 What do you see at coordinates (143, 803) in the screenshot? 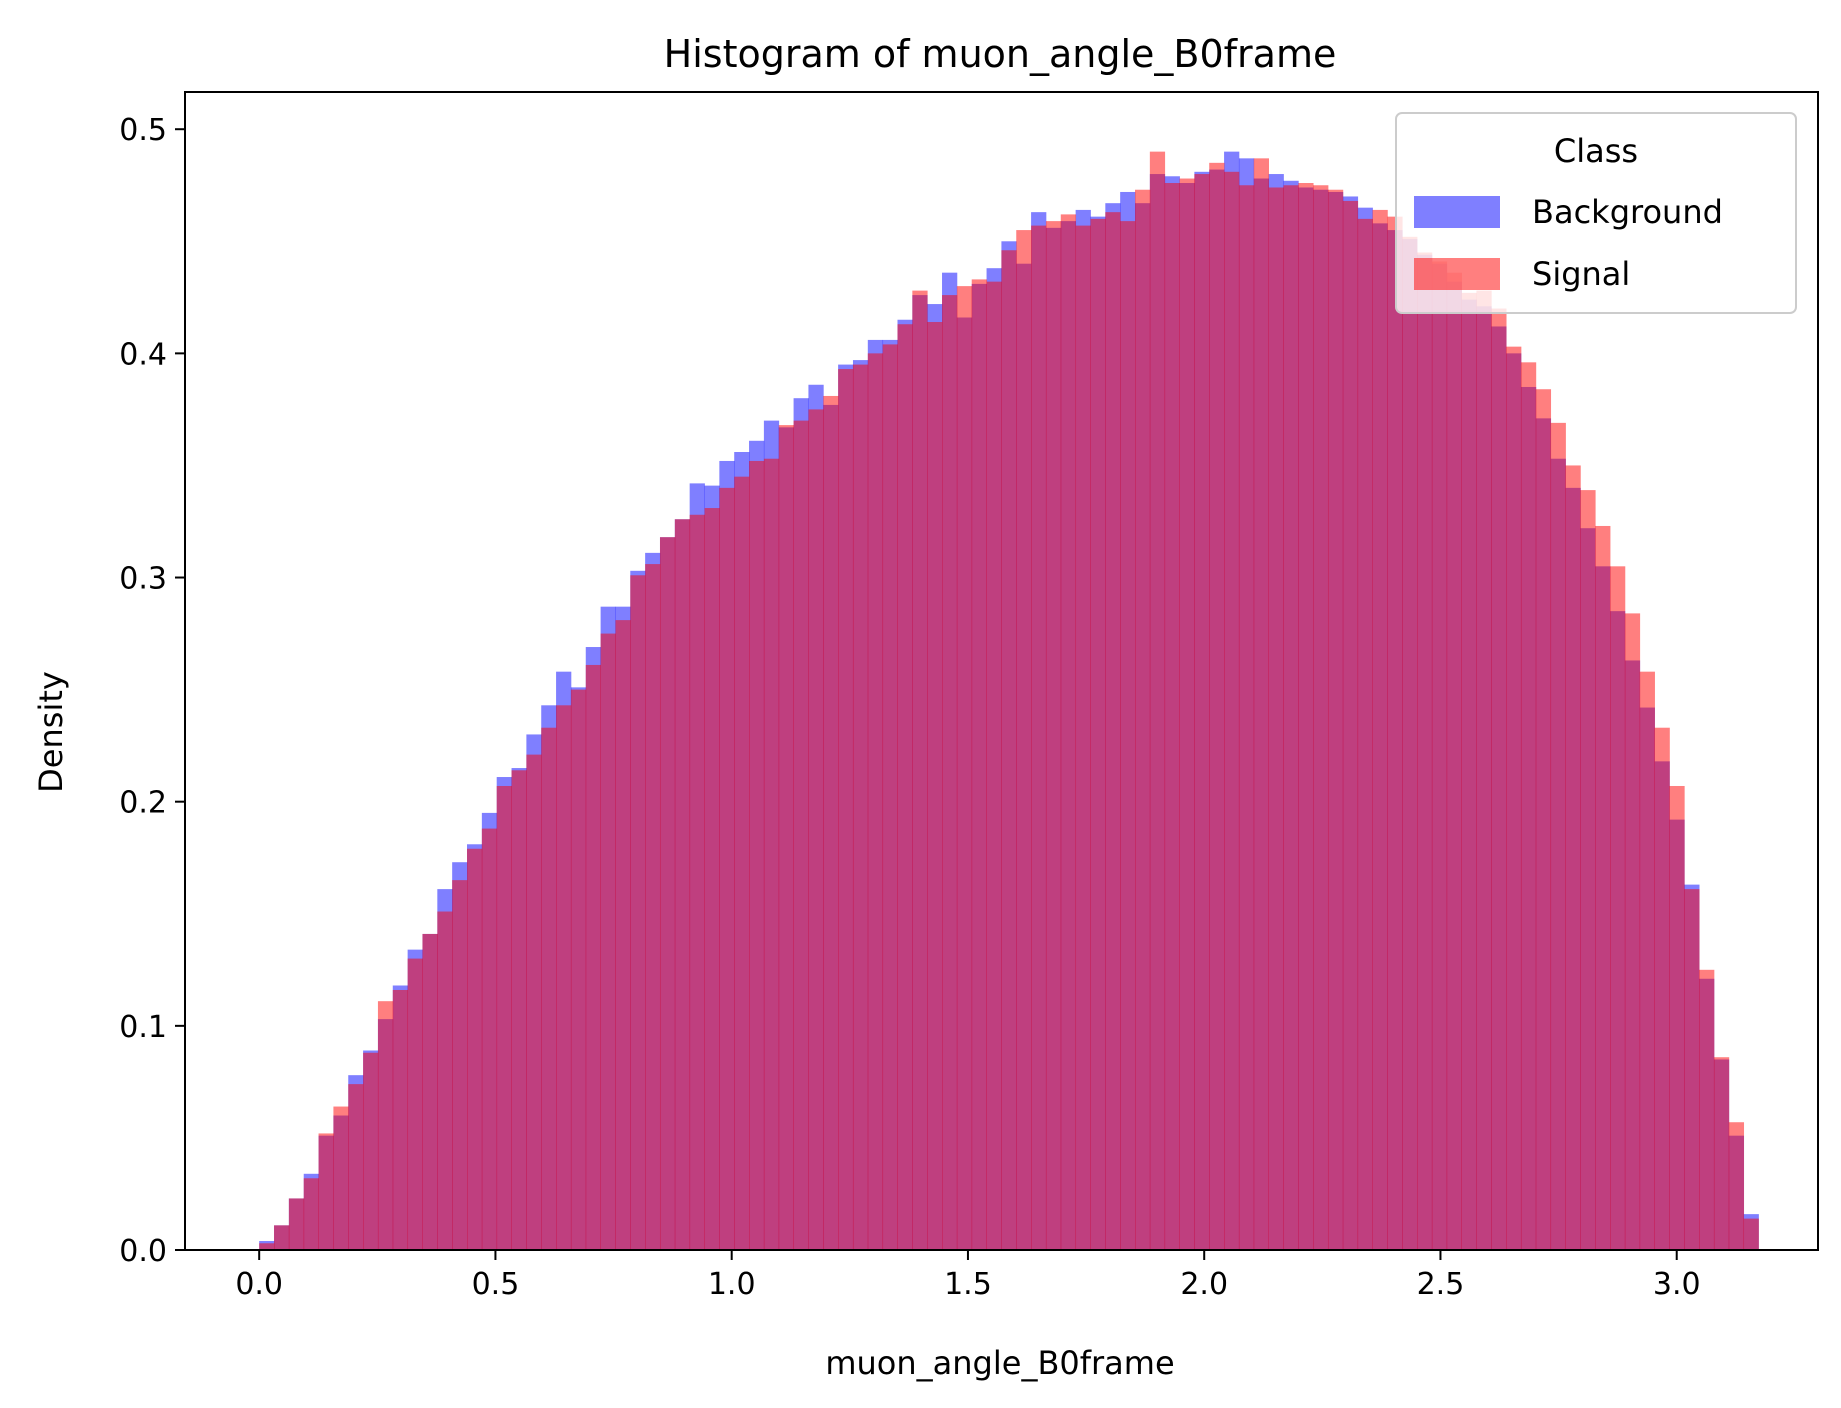
I see `y-tick-label: 0.2` at bounding box center [143, 803].